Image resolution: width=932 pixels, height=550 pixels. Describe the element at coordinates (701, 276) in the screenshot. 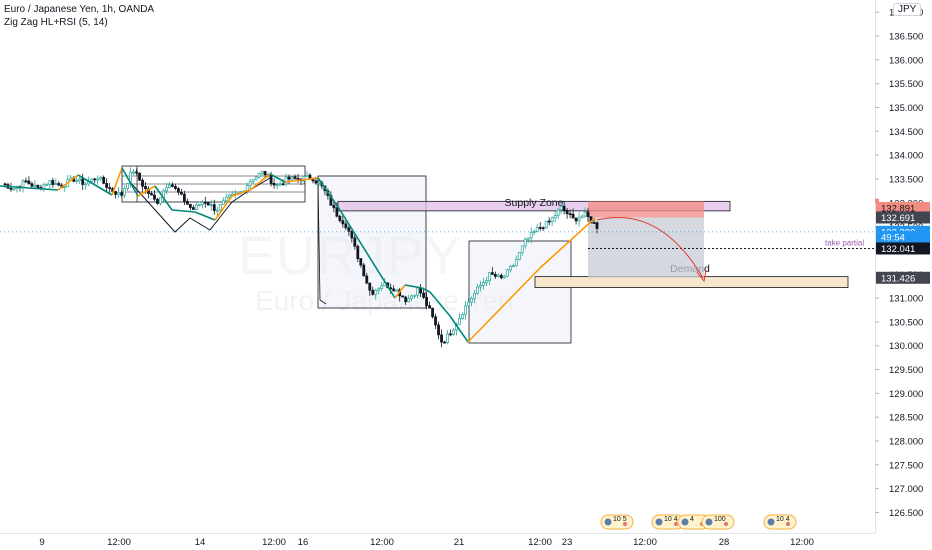

I see `projection-arrowhead` at that location.